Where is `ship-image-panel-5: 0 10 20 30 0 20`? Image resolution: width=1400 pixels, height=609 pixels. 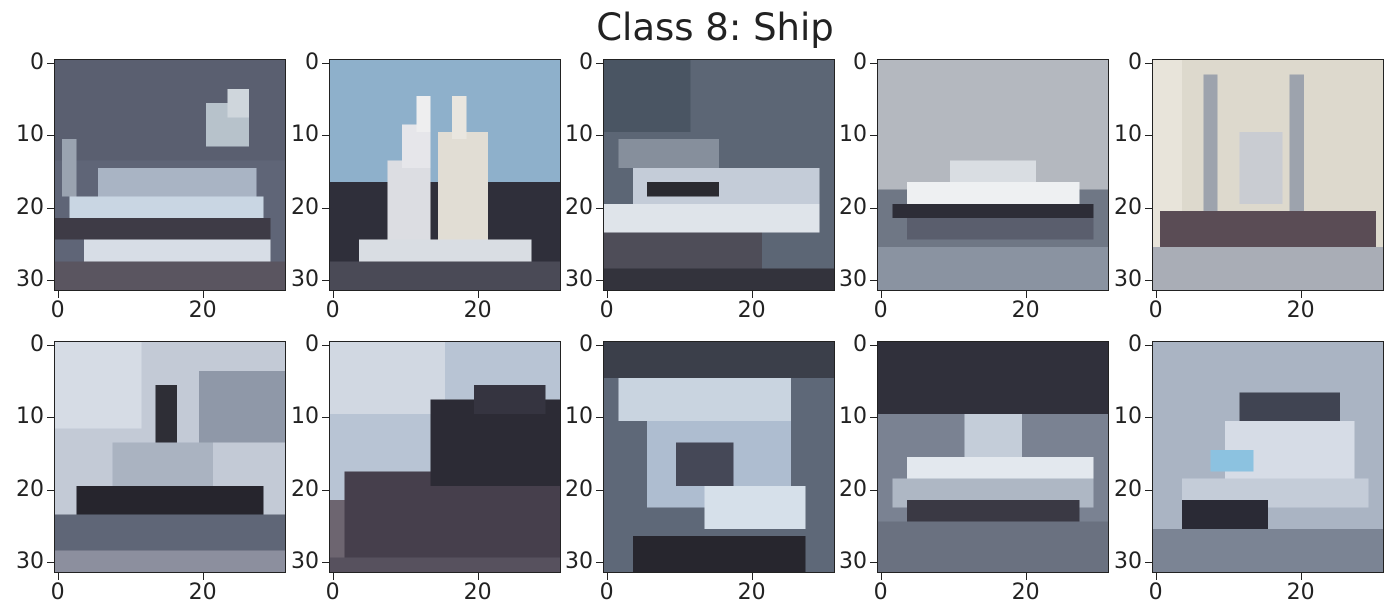
ship-image-panel-5: 0 10 20 30 0 20 is located at coordinates (1249, 186).